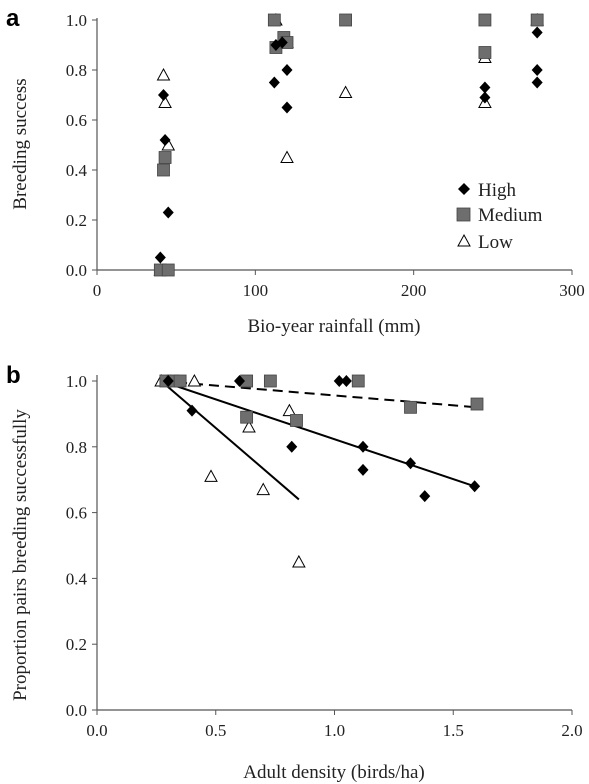  What do you see at coordinates (510, 215) in the screenshot?
I see `legend-medium-label: Medium` at bounding box center [510, 215].